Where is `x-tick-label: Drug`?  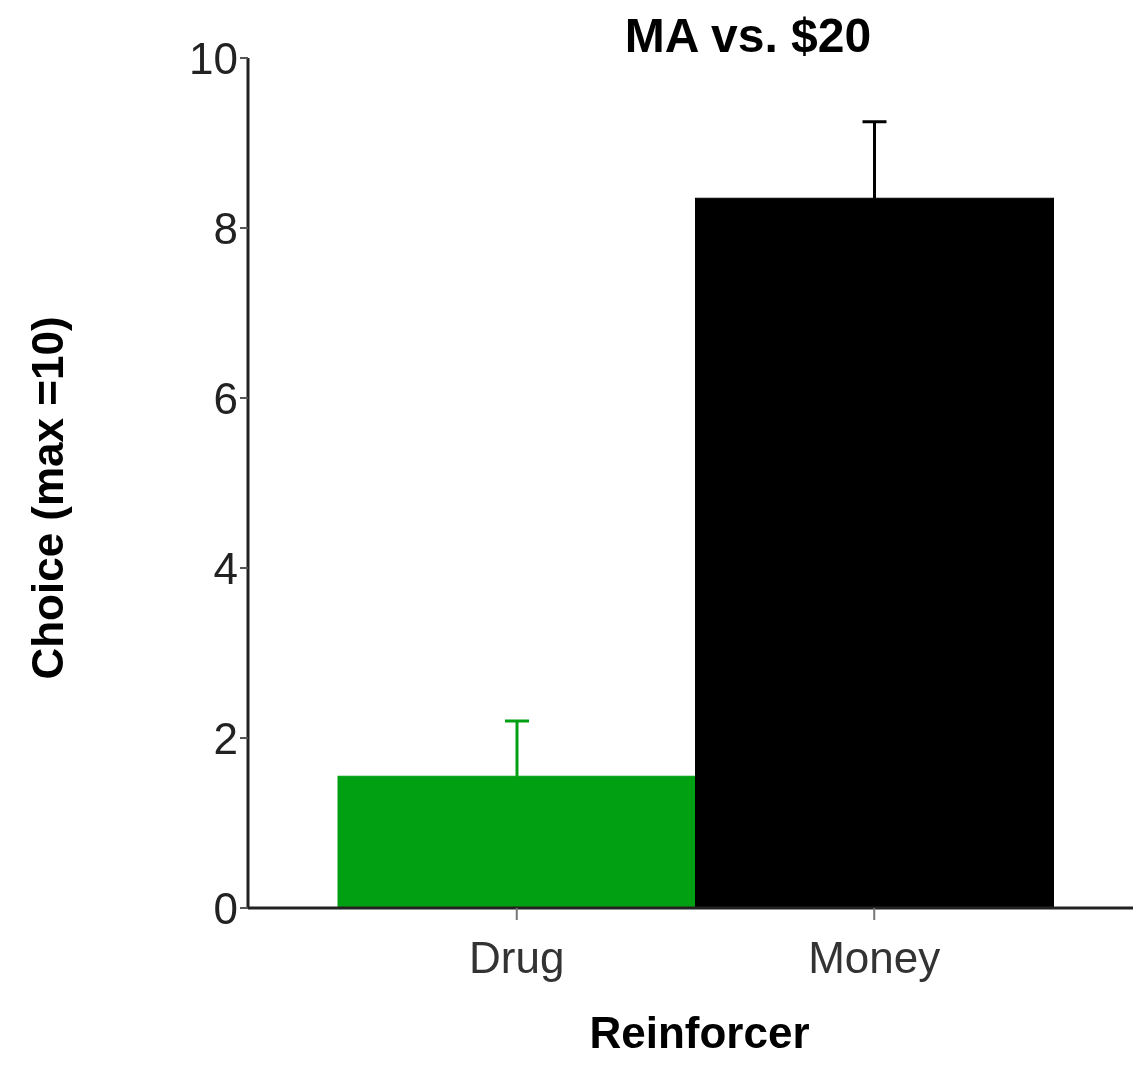
x-tick-label: Drug is located at coordinates (517, 958).